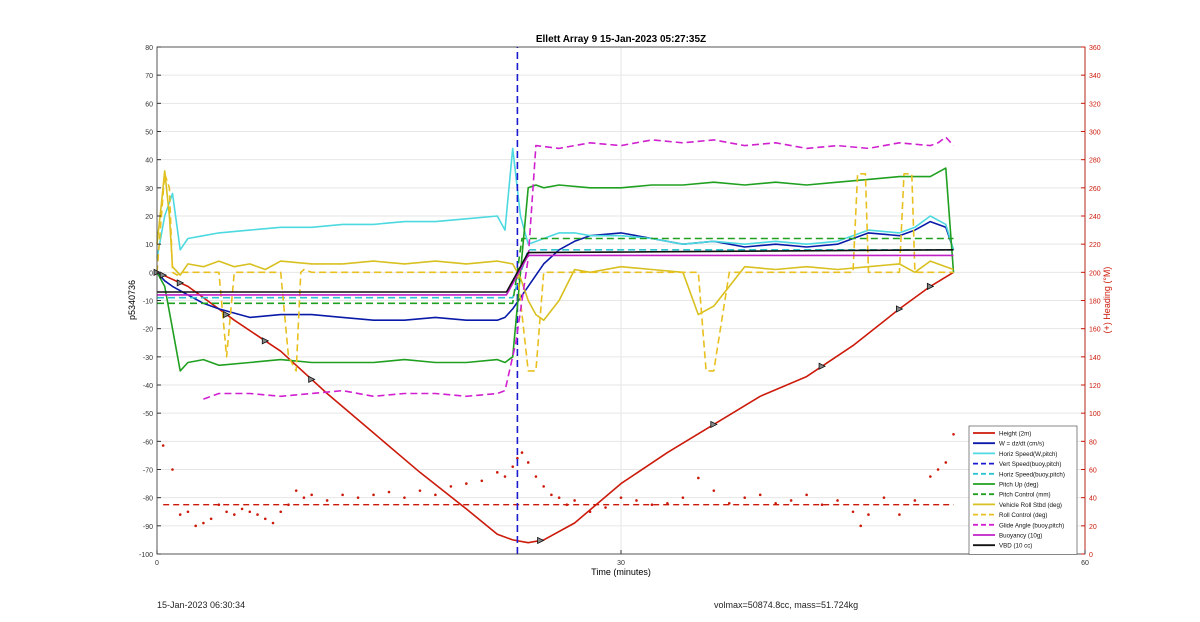  What do you see at coordinates (1085, 563) in the screenshot?
I see `x-tick-label: 60` at bounding box center [1085, 563].